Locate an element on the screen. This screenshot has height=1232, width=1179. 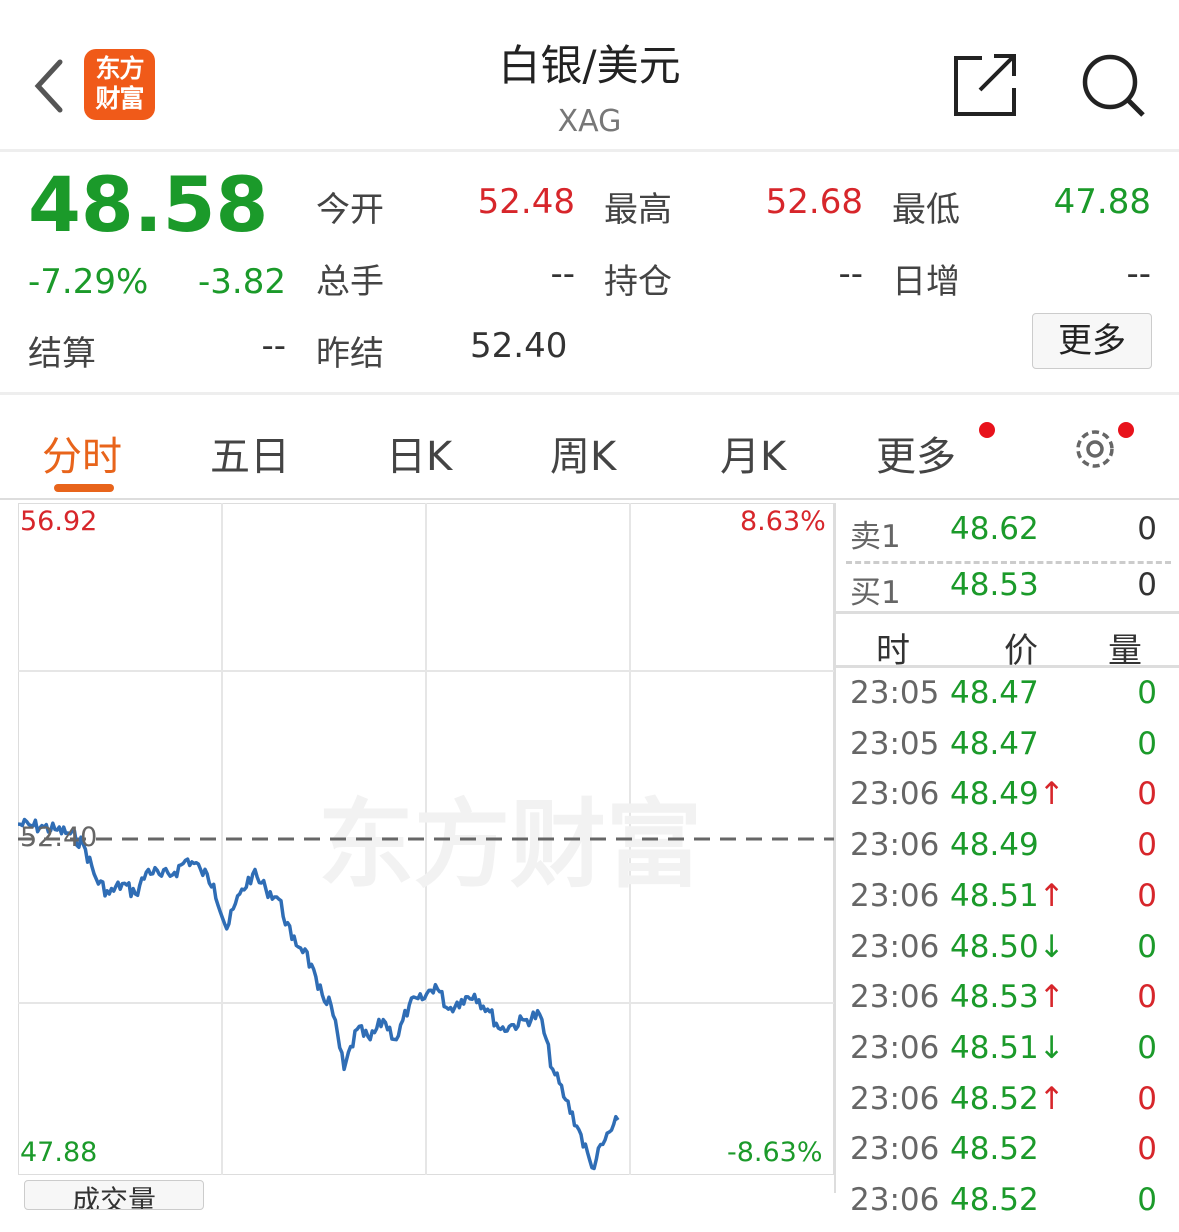
tick-price: 48.49↑ is located at coordinates (1007, 794).